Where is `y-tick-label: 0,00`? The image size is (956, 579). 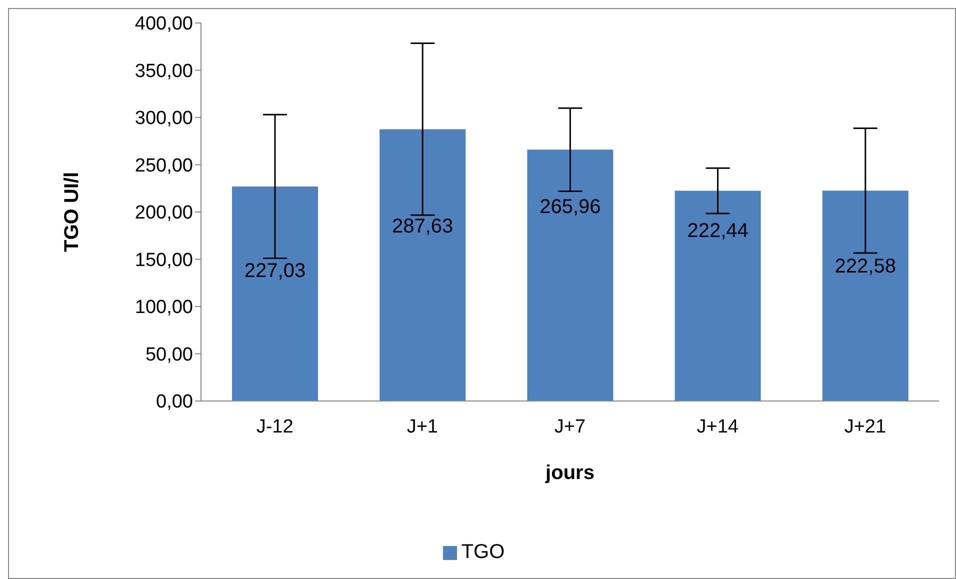
y-tick-label: 0,00 is located at coordinates (174, 402).